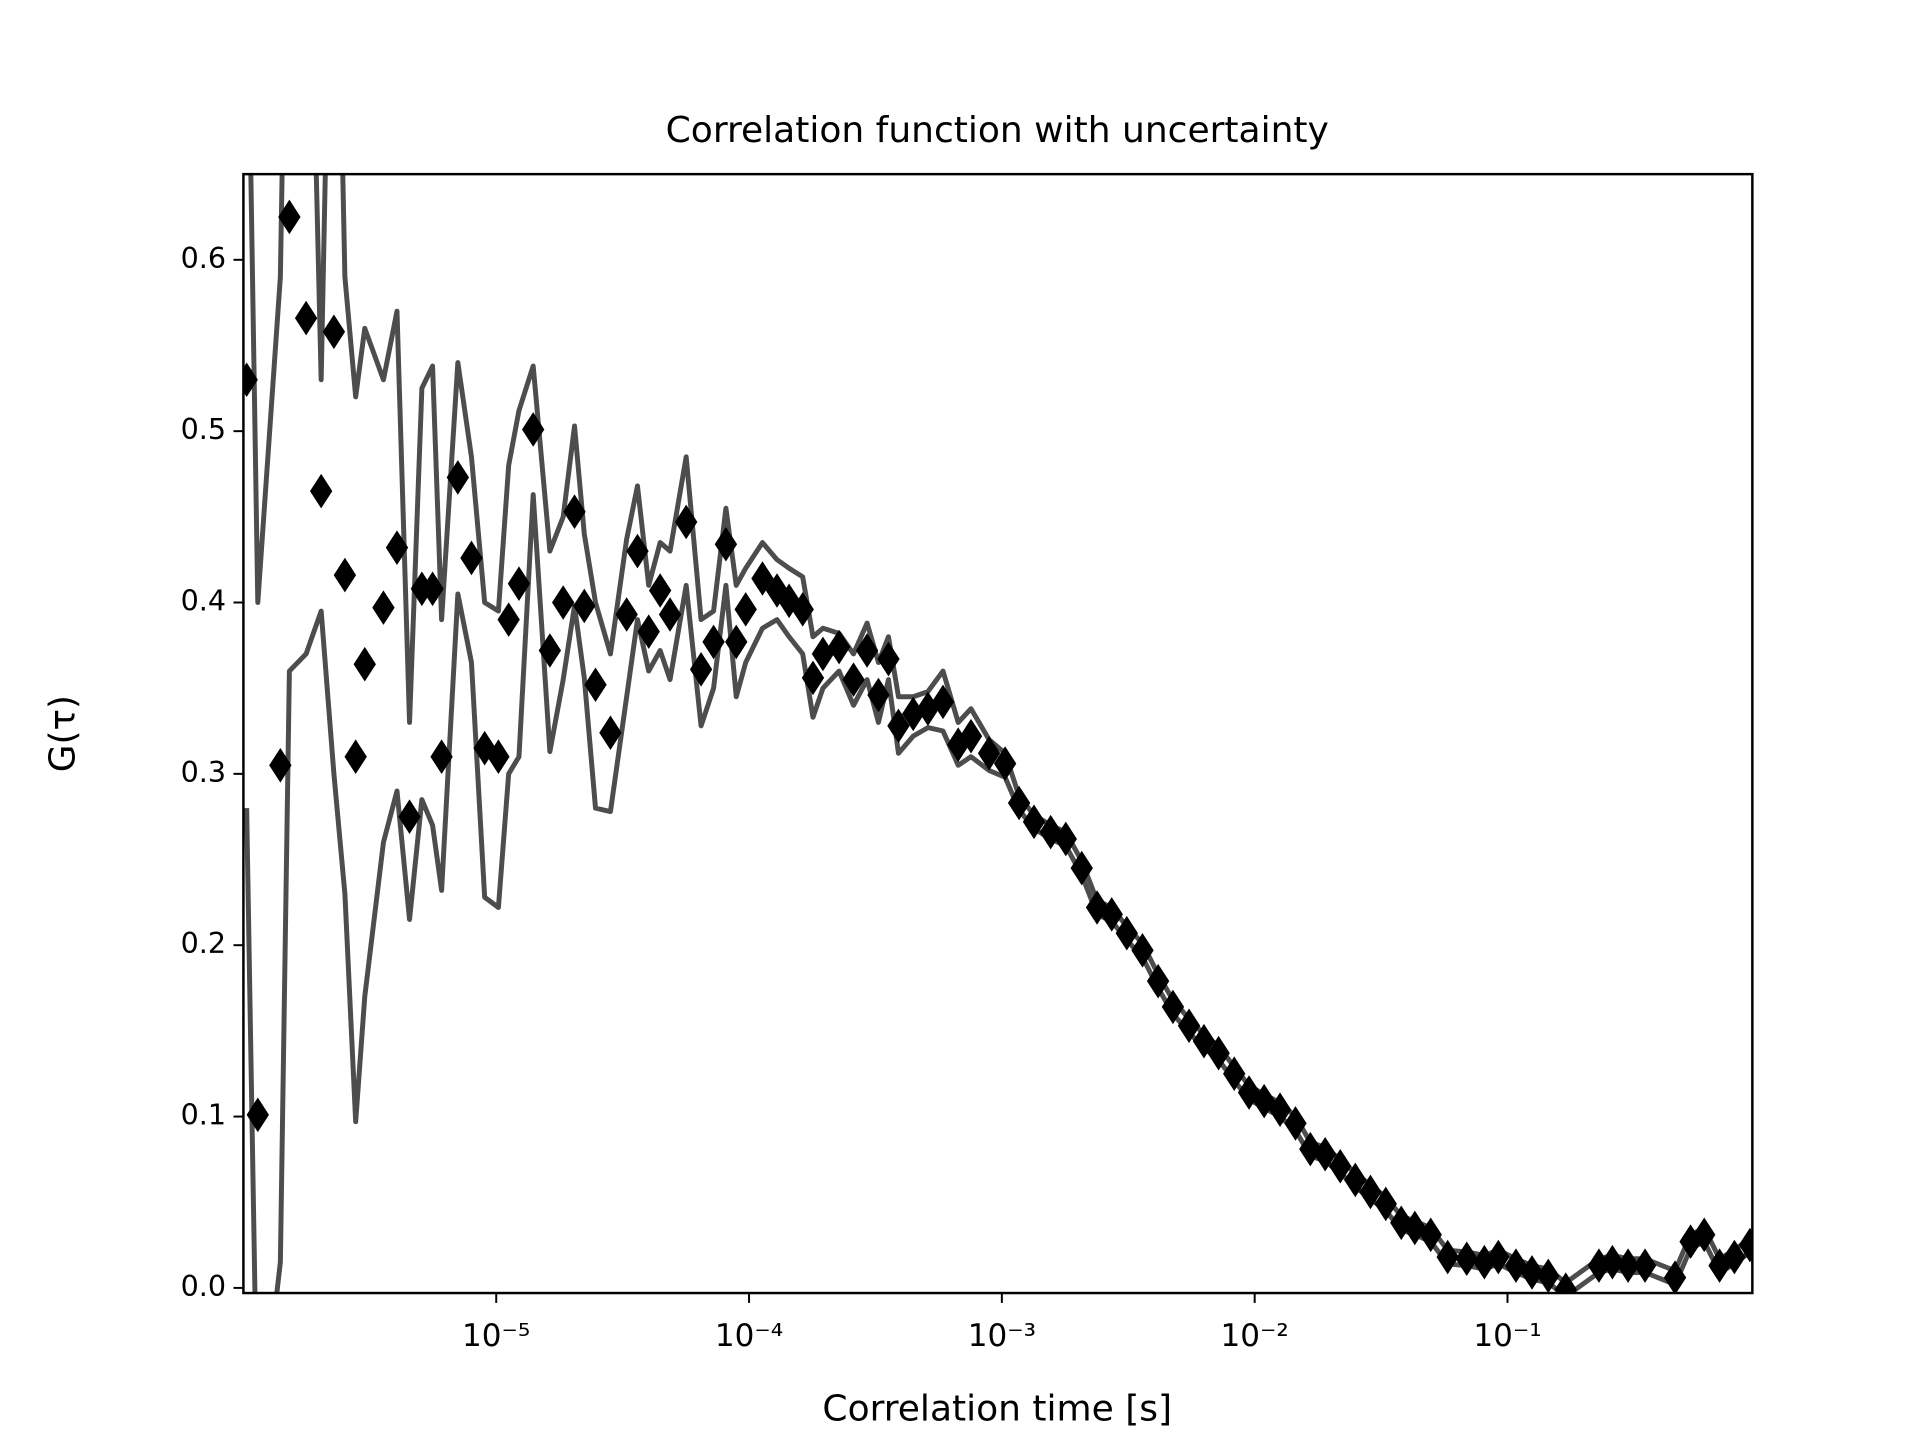  I want to click on y-axis-label: G(τ), so click(63, 733).